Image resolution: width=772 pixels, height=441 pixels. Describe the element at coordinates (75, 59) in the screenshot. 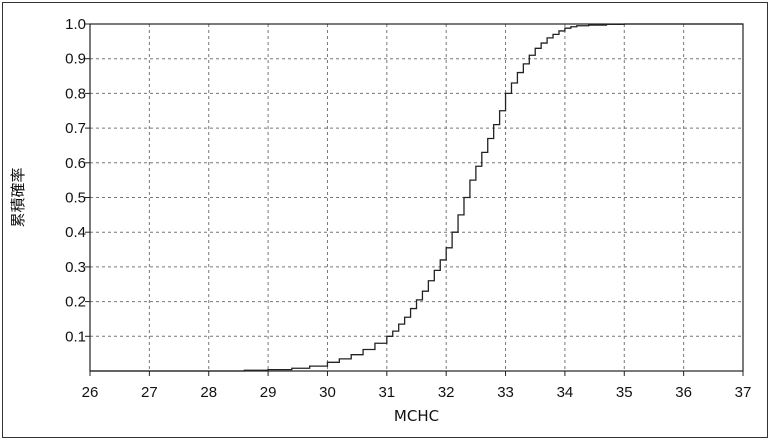

I see `y-tick-label: 0.9` at that location.